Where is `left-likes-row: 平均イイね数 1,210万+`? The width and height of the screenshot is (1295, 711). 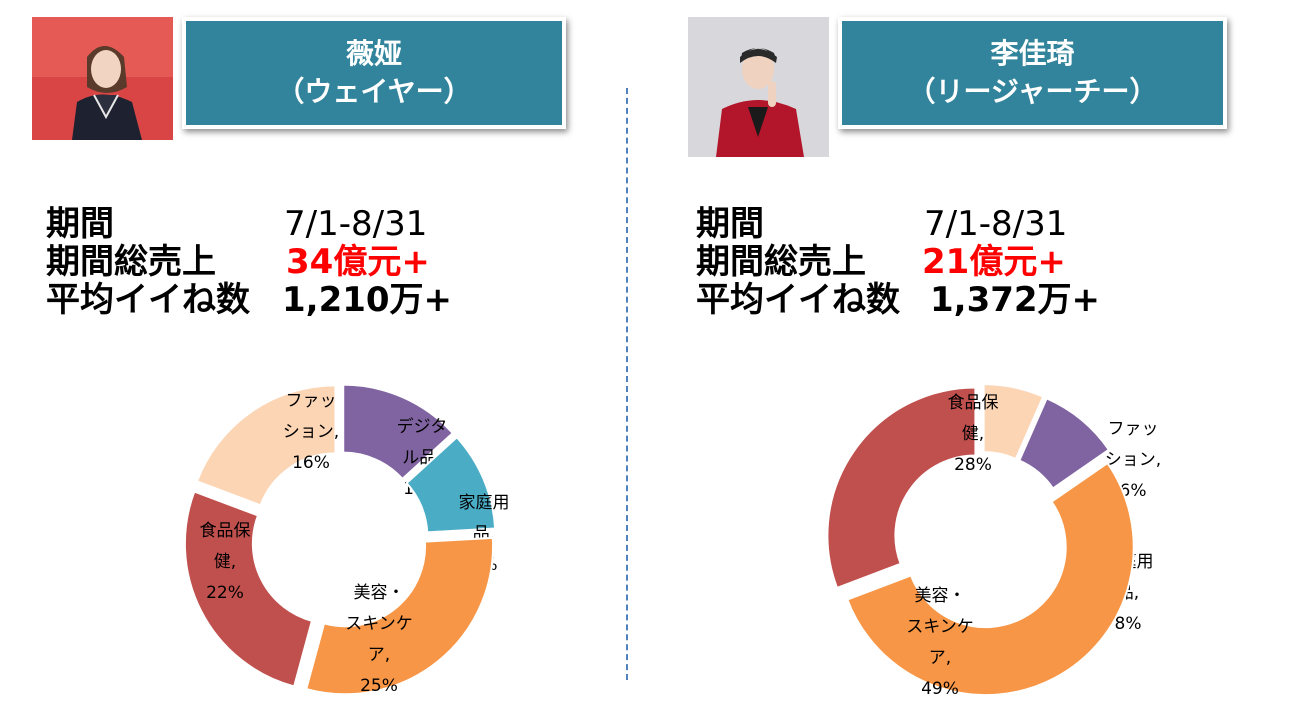 left-likes-row: 平均イイね数 1,210万+ is located at coordinates (326, 301).